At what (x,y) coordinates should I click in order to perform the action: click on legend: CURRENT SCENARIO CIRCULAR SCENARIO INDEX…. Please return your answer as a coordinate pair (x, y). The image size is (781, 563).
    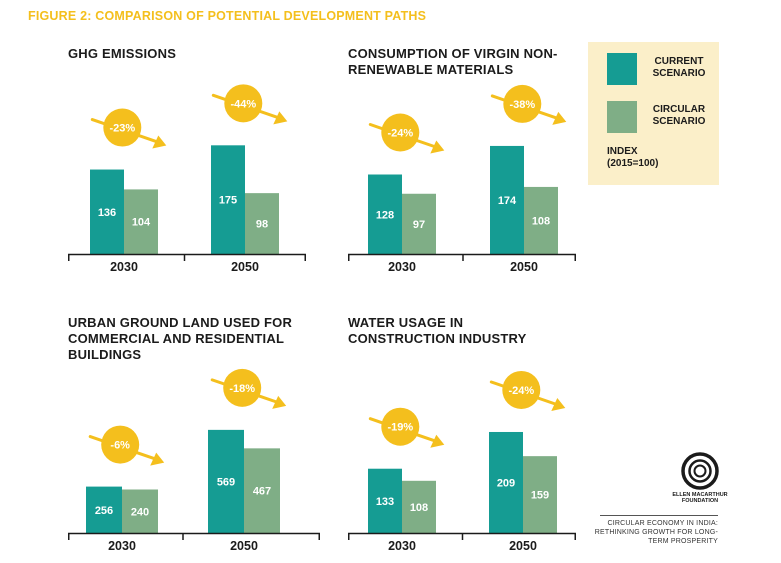
    Looking at the image, I should click on (653, 113).